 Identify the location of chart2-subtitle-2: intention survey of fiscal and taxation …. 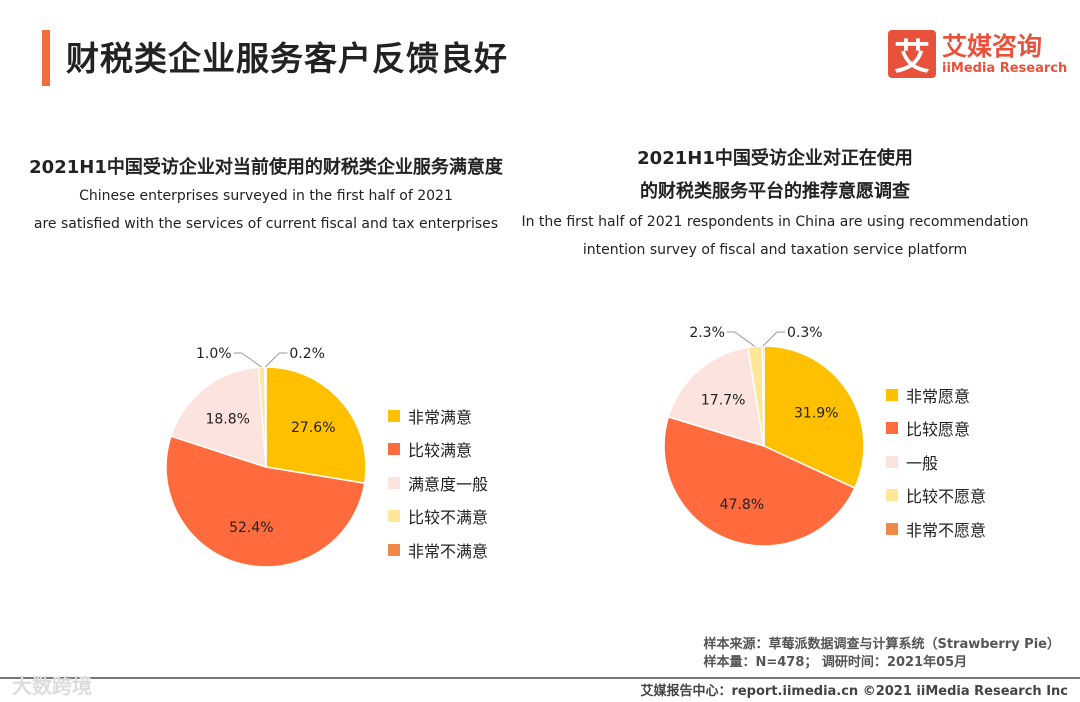
(775, 250).